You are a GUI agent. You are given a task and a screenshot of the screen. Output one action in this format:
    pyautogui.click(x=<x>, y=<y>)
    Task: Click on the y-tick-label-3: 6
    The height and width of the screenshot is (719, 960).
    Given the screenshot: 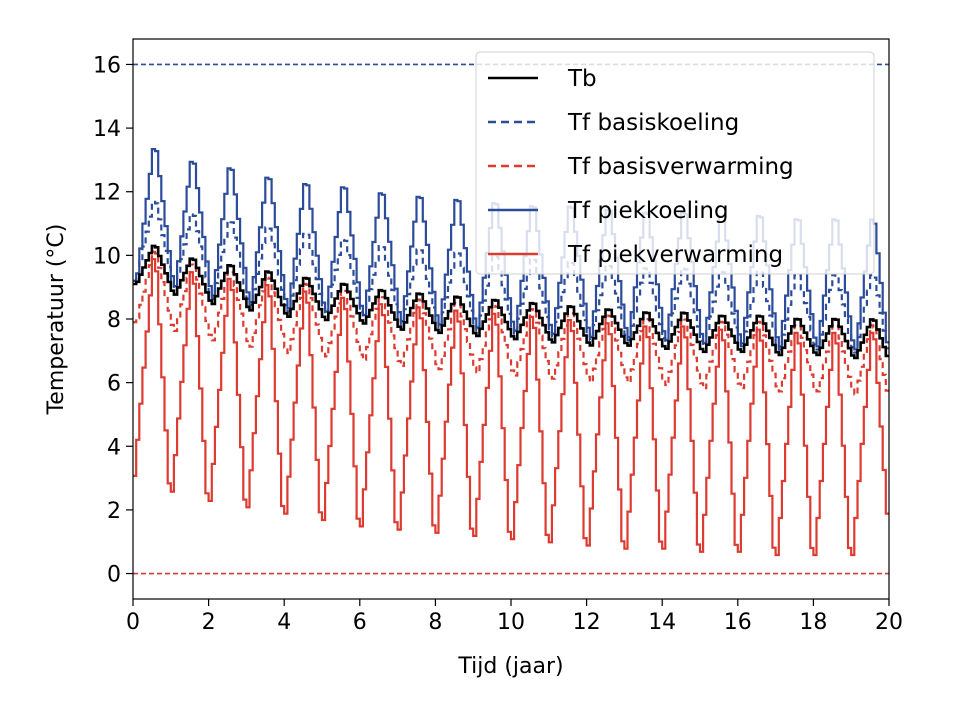 What is the action you would take?
    pyautogui.click(x=114, y=384)
    